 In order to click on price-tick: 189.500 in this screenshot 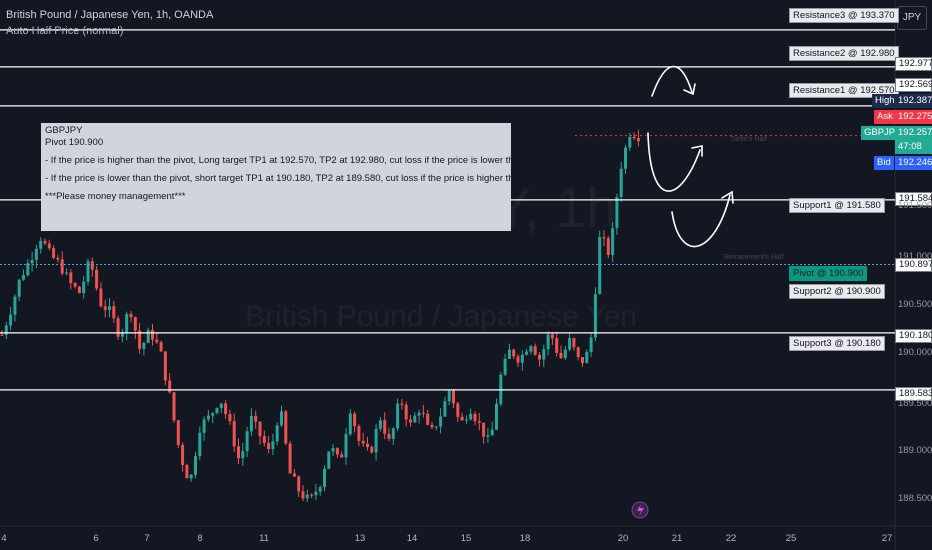, I will do `click(915, 403)`.